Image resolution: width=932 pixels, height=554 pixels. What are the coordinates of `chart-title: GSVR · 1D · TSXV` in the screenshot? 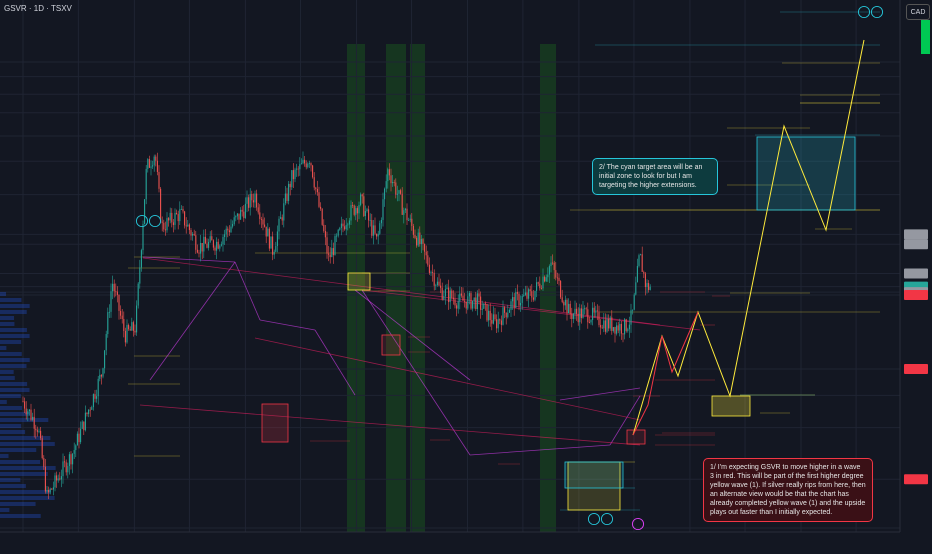 It's located at (38, 8).